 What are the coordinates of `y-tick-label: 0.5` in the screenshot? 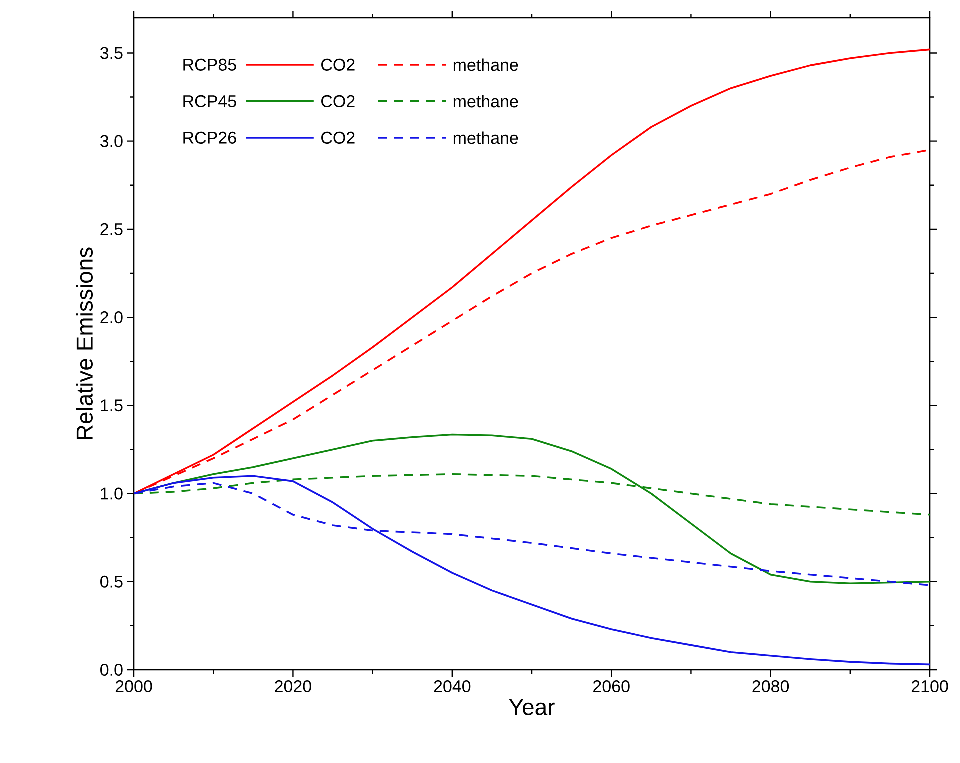 It's located at (111, 582).